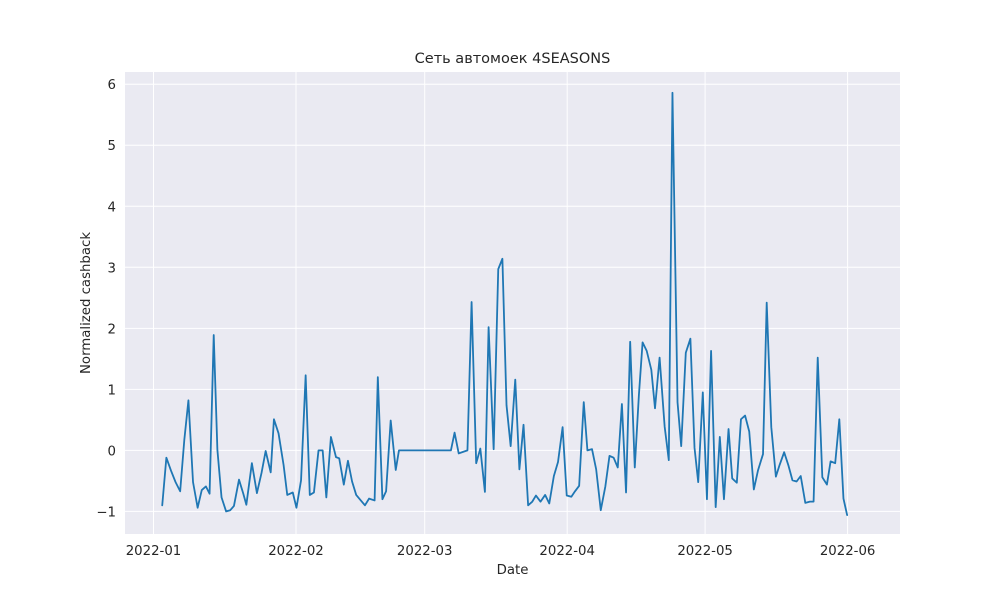 Image resolution: width=1000 pixels, height=600 pixels. Describe the element at coordinates (513, 59) in the screenshot. I see `chart-title: Сеть автомоек 4SEASONS` at that location.